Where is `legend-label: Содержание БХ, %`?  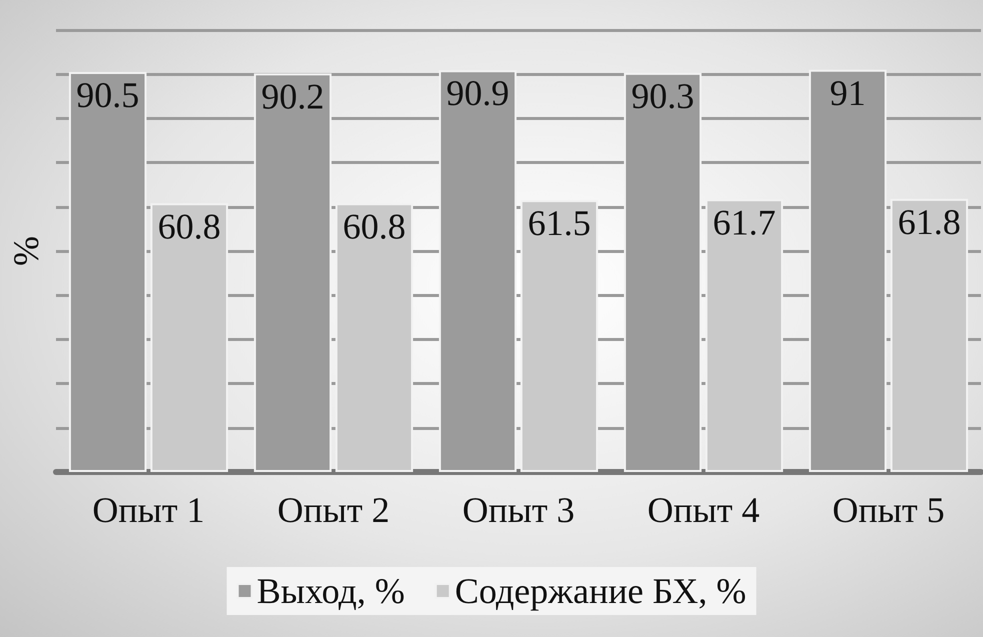 legend-label: Содержание БХ, % is located at coordinates (600, 591).